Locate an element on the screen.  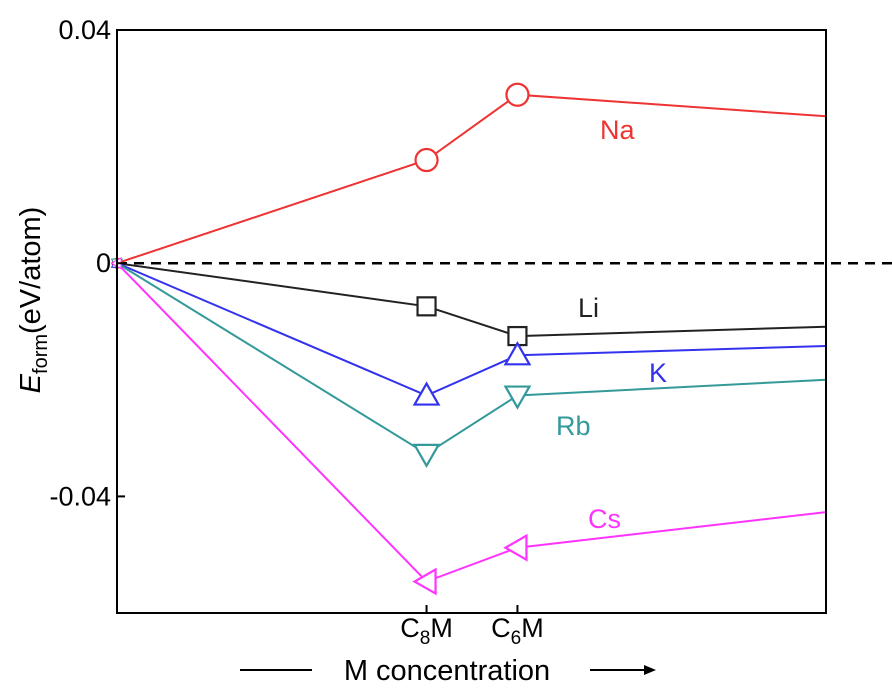
series-label-cs: Cs is located at coordinates (604, 519).